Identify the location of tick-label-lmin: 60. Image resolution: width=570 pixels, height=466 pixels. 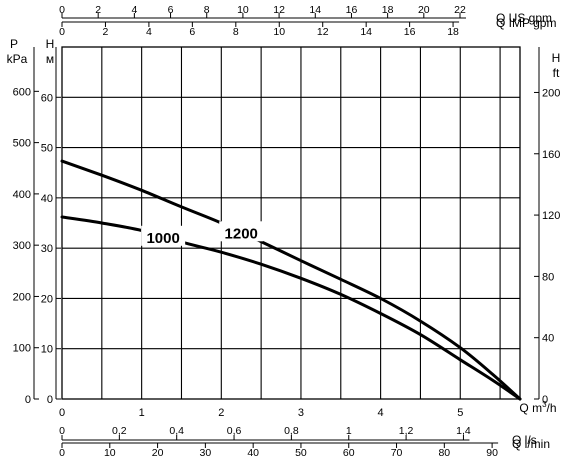
(349, 453).